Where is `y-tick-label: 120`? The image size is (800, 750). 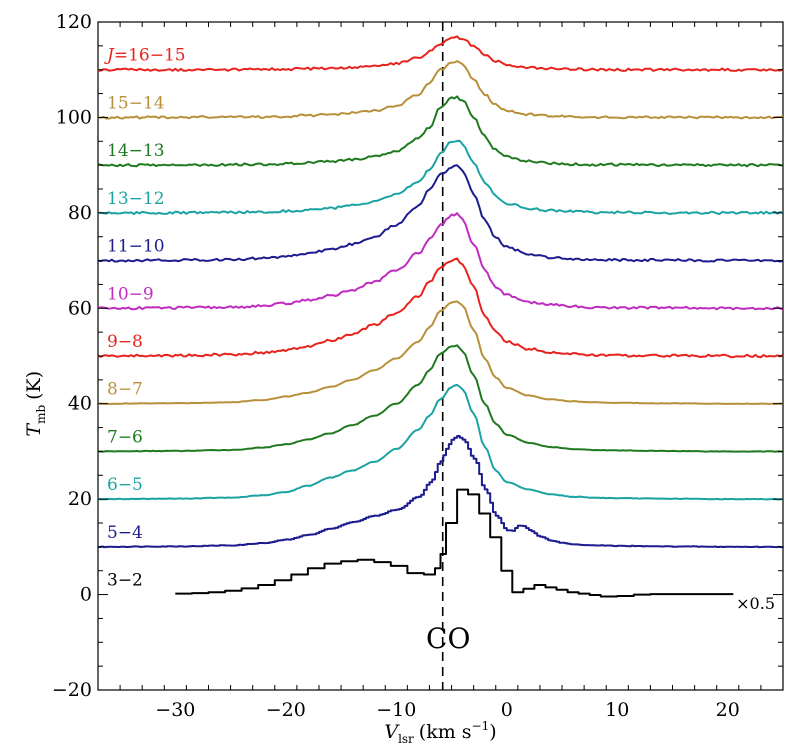
y-tick-label: 120 is located at coordinates (74, 22).